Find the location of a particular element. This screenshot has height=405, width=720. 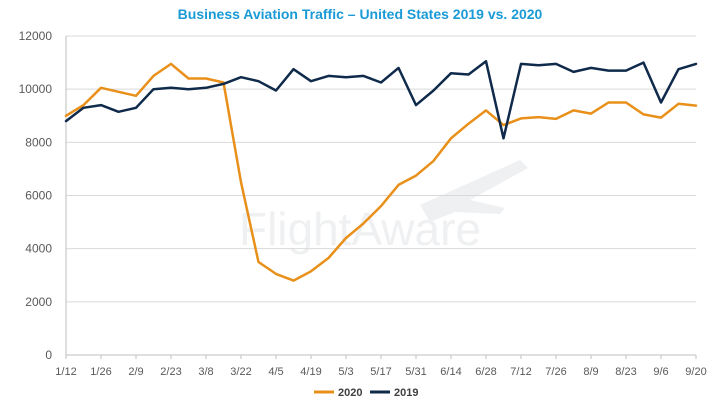

x-tick-label: 6/14 is located at coordinates (450, 372).